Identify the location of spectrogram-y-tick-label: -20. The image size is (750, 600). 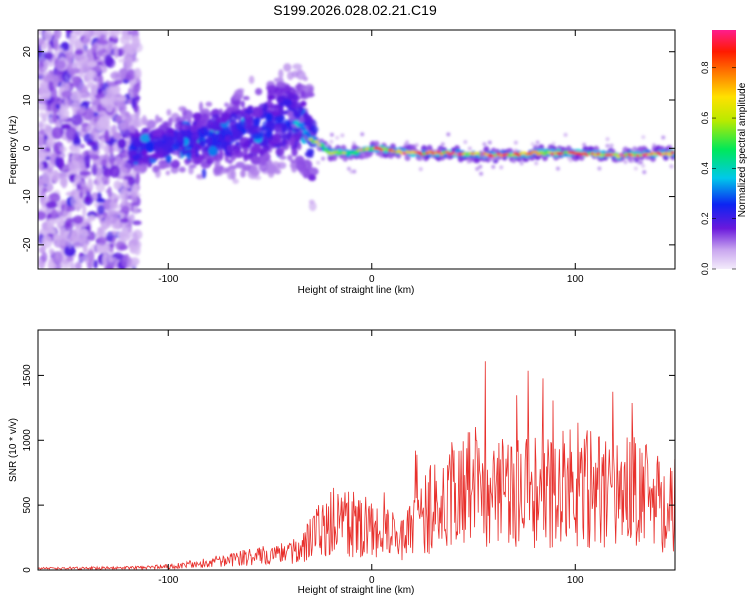
(27, 244).